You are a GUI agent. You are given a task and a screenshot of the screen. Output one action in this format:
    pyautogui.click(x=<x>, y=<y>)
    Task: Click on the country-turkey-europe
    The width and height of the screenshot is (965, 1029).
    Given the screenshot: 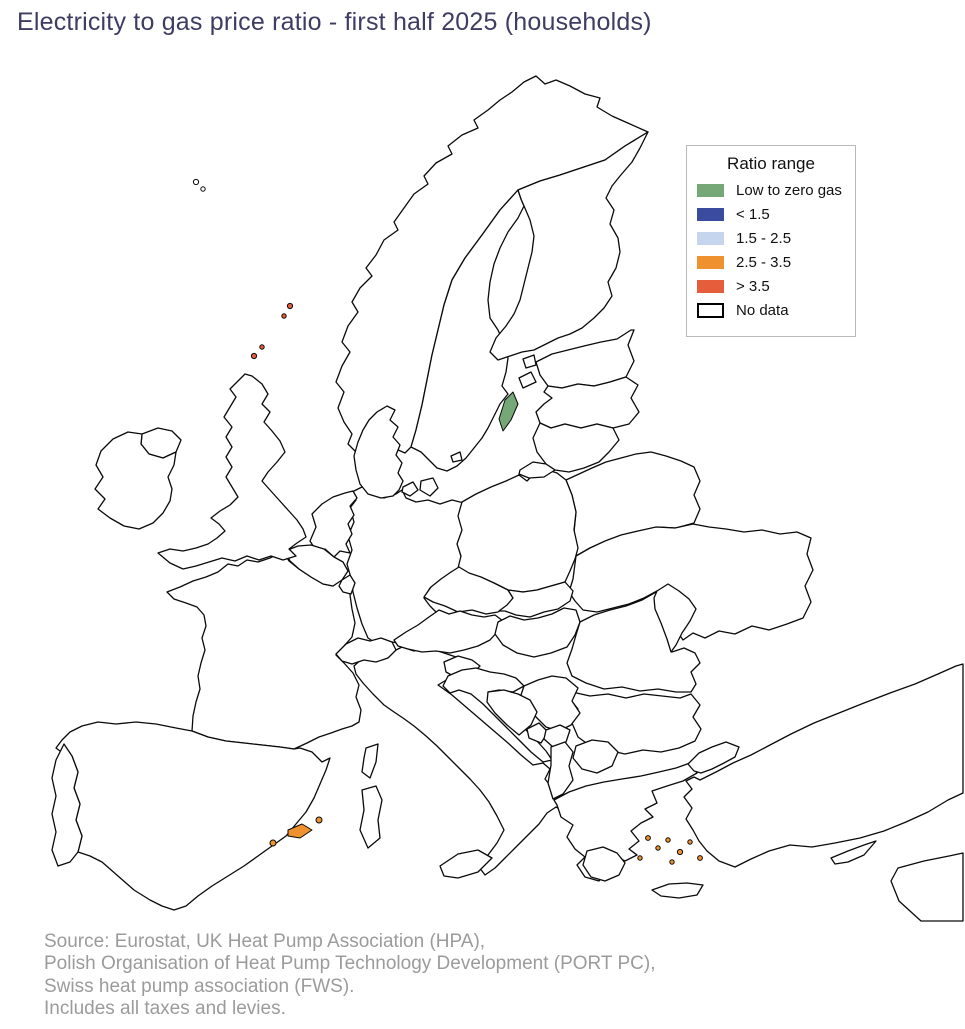 What is the action you would take?
    pyautogui.click(x=713, y=757)
    